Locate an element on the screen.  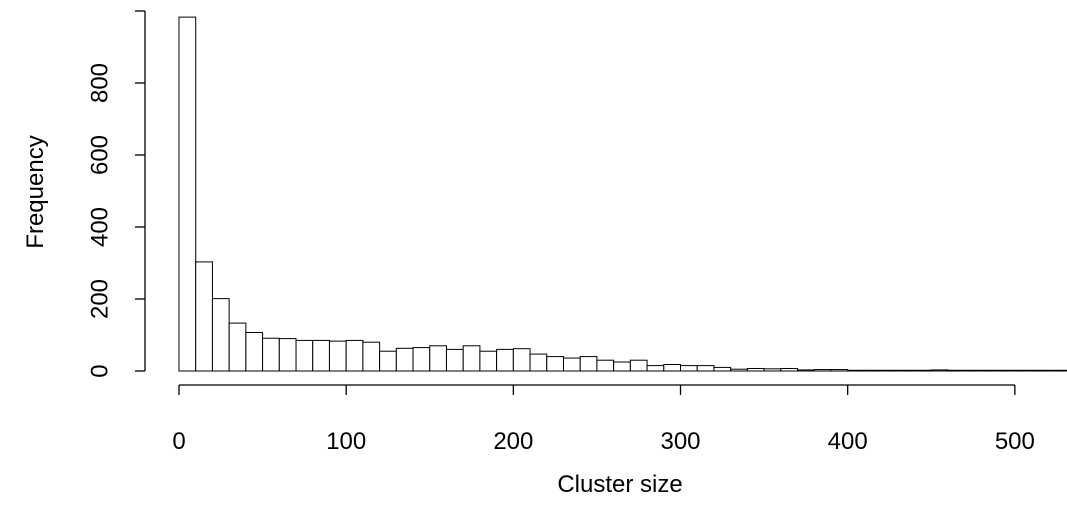
y-axis-title: Frequency is located at coordinates (35, 191).